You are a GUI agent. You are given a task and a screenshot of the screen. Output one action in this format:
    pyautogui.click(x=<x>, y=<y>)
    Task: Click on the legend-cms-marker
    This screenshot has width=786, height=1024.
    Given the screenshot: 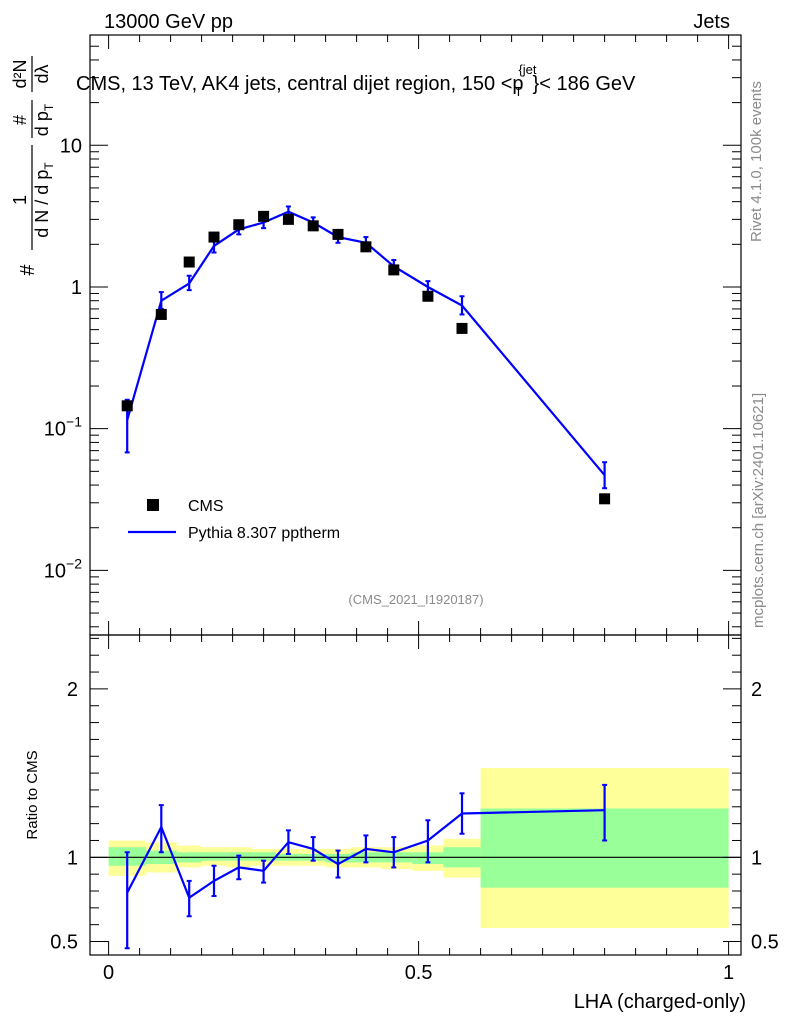 What is the action you would take?
    pyautogui.click(x=153, y=505)
    